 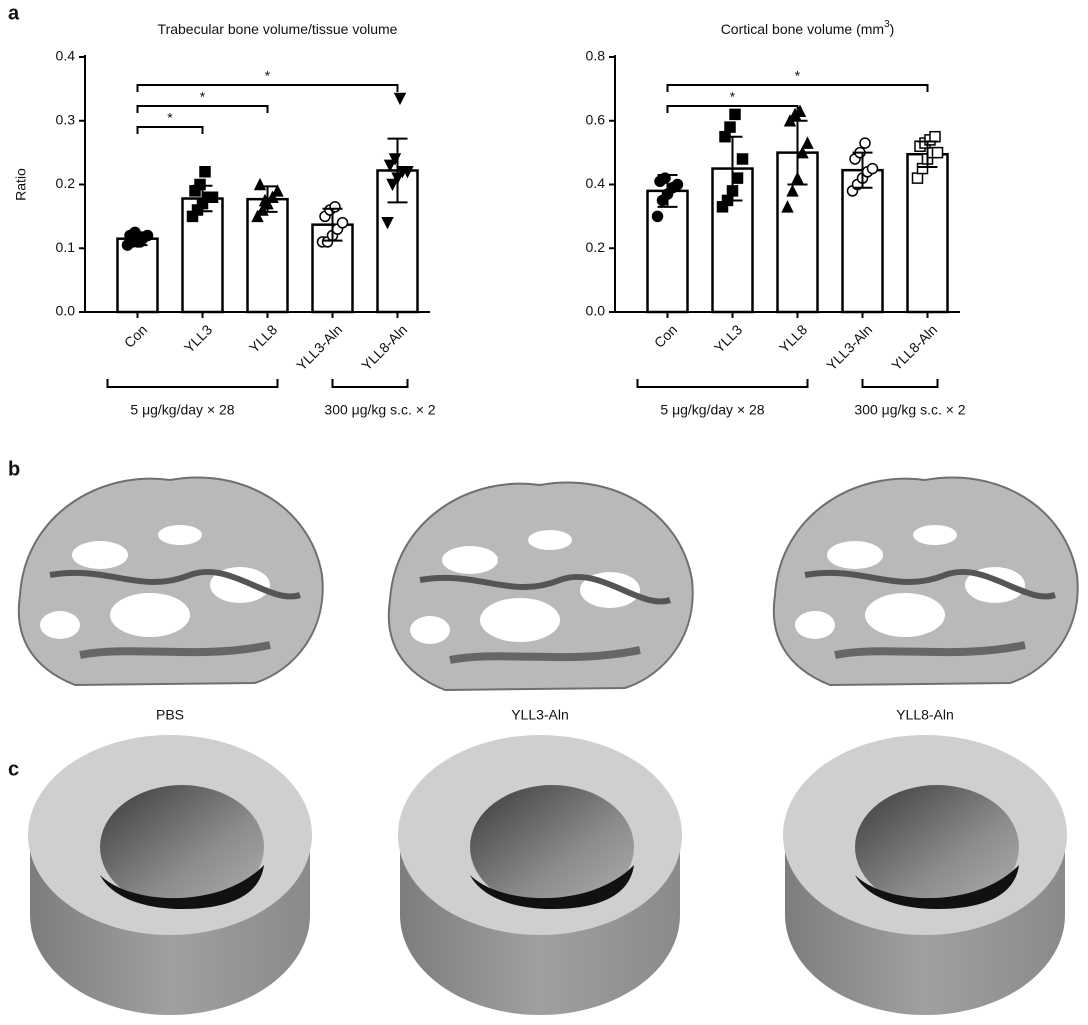 I want to click on y-tick-label: 0.6, so click(x=596, y=119).